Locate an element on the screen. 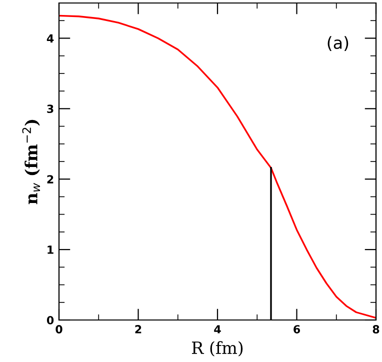  y-axis-title: n$_{w}$ (fm$^{−2}$) is located at coordinates (31, 162).